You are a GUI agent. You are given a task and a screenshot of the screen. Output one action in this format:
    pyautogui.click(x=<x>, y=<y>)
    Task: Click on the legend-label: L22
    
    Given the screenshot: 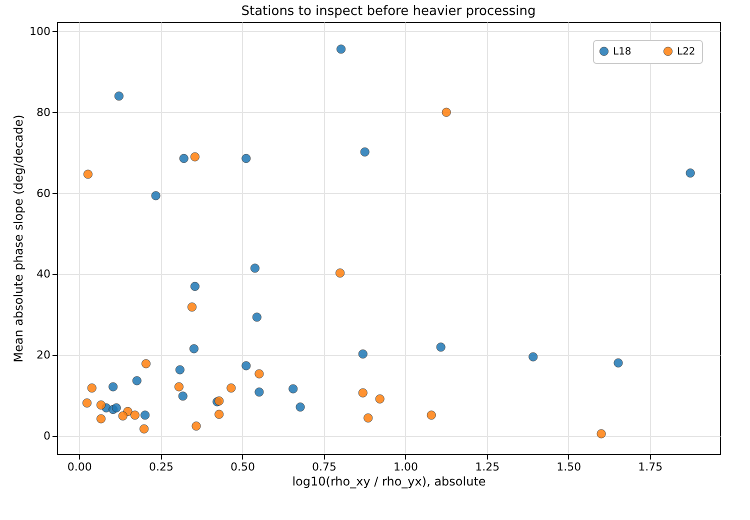 What is the action you would take?
    pyautogui.click(x=686, y=52)
    